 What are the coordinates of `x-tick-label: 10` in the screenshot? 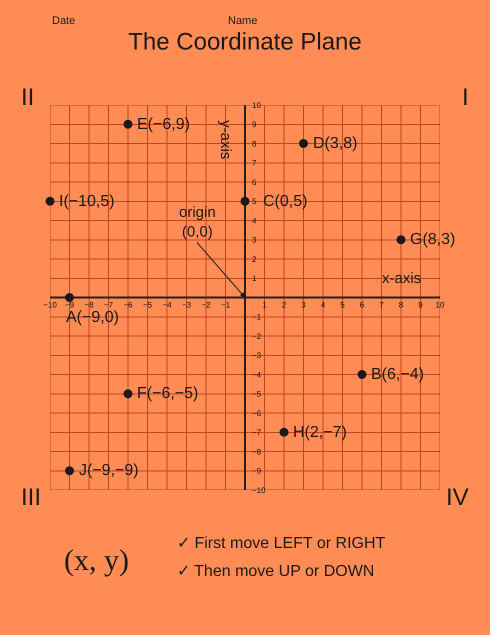 It's located at (440, 305).